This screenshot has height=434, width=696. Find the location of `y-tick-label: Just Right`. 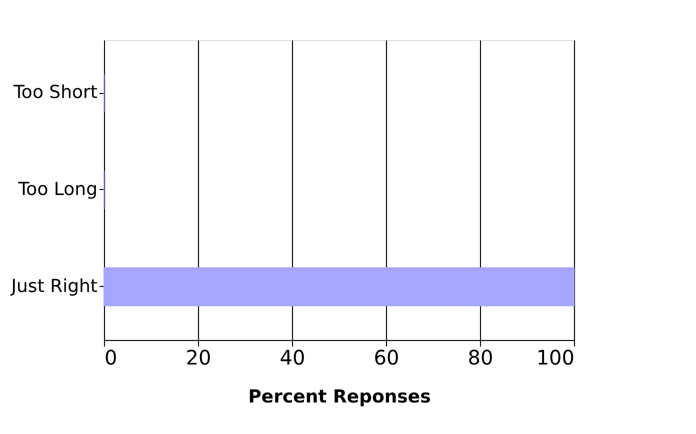

y-tick-label: Just Right is located at coordinates (54, 286).